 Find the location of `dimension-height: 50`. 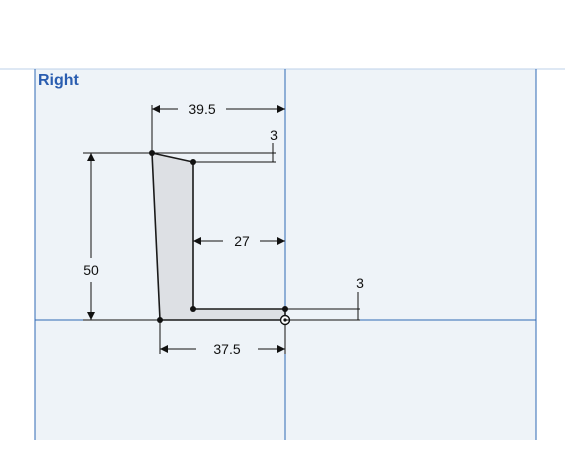

dimension-height: 50 is located at coordinates (121, 236).